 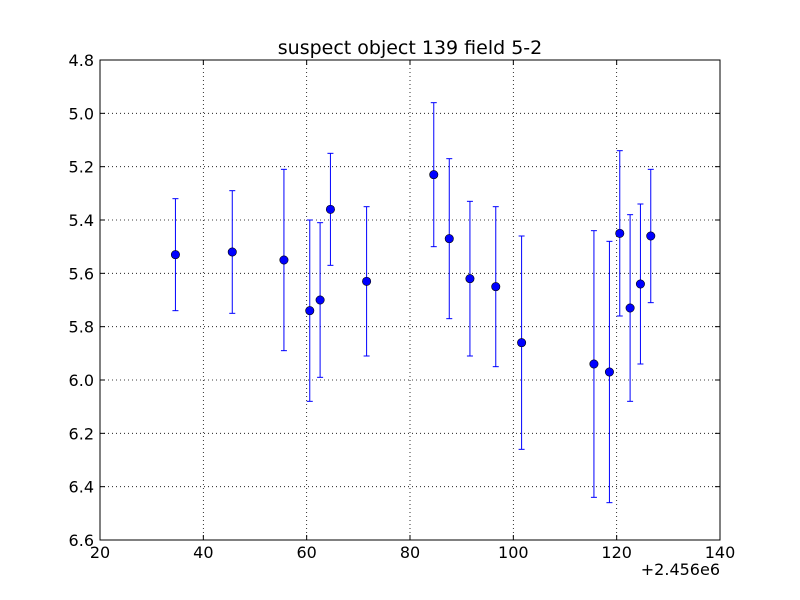 I want to click on y-tick-label: 6.0, so click(x=81, y=380).